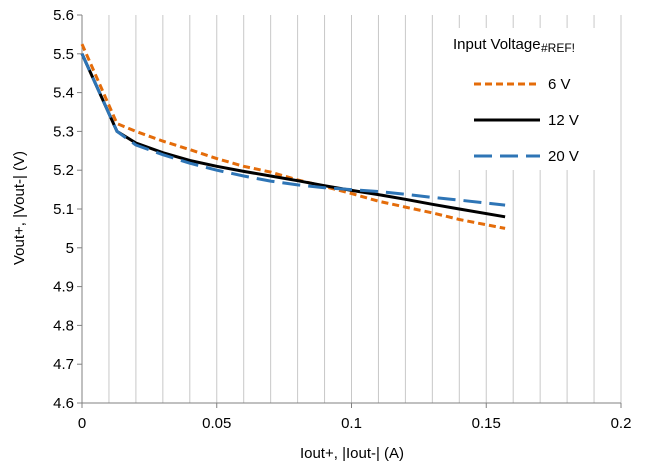 The image size is (647, 474). What do you see at coordinates (216, 423) in the screenshot?
I see `x-tick-label: 0.05` at bounding box center [216, 423].